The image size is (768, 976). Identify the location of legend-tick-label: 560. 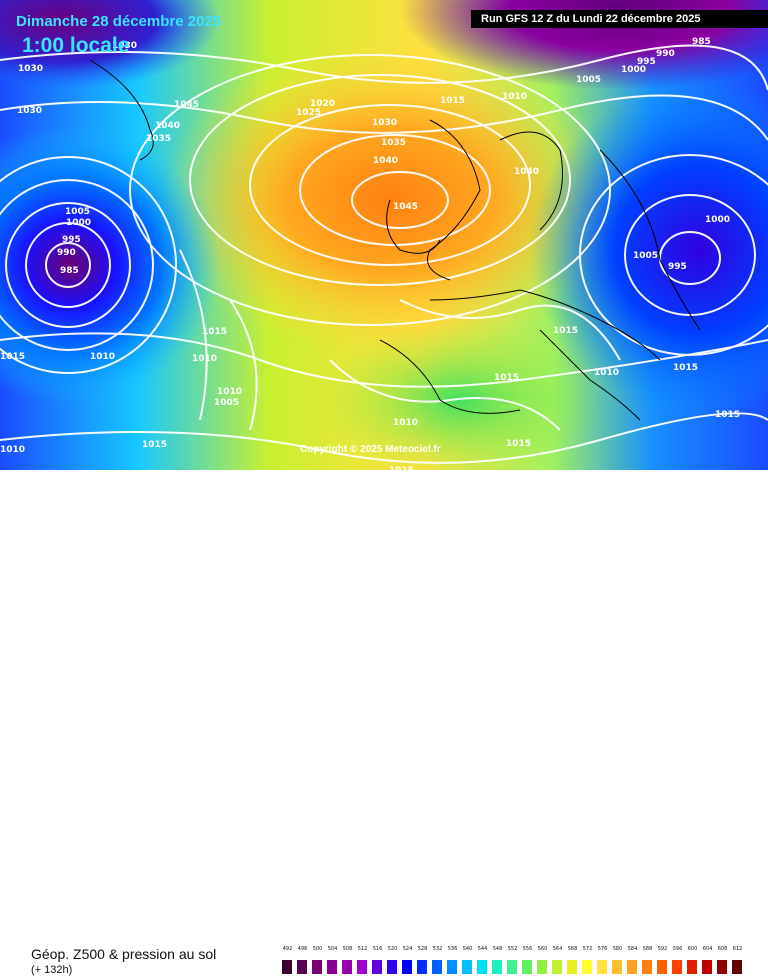
(542, 949).